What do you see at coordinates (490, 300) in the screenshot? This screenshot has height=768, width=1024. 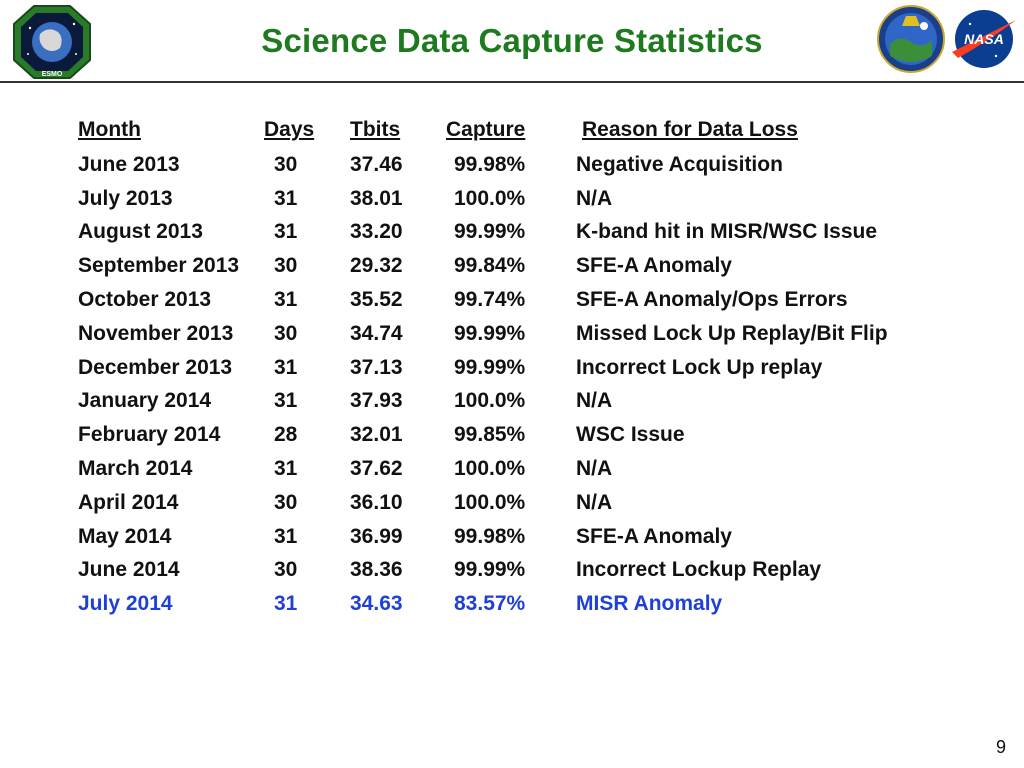 I see `cell-capture: 99.74%` at bounding box center [490, 300].